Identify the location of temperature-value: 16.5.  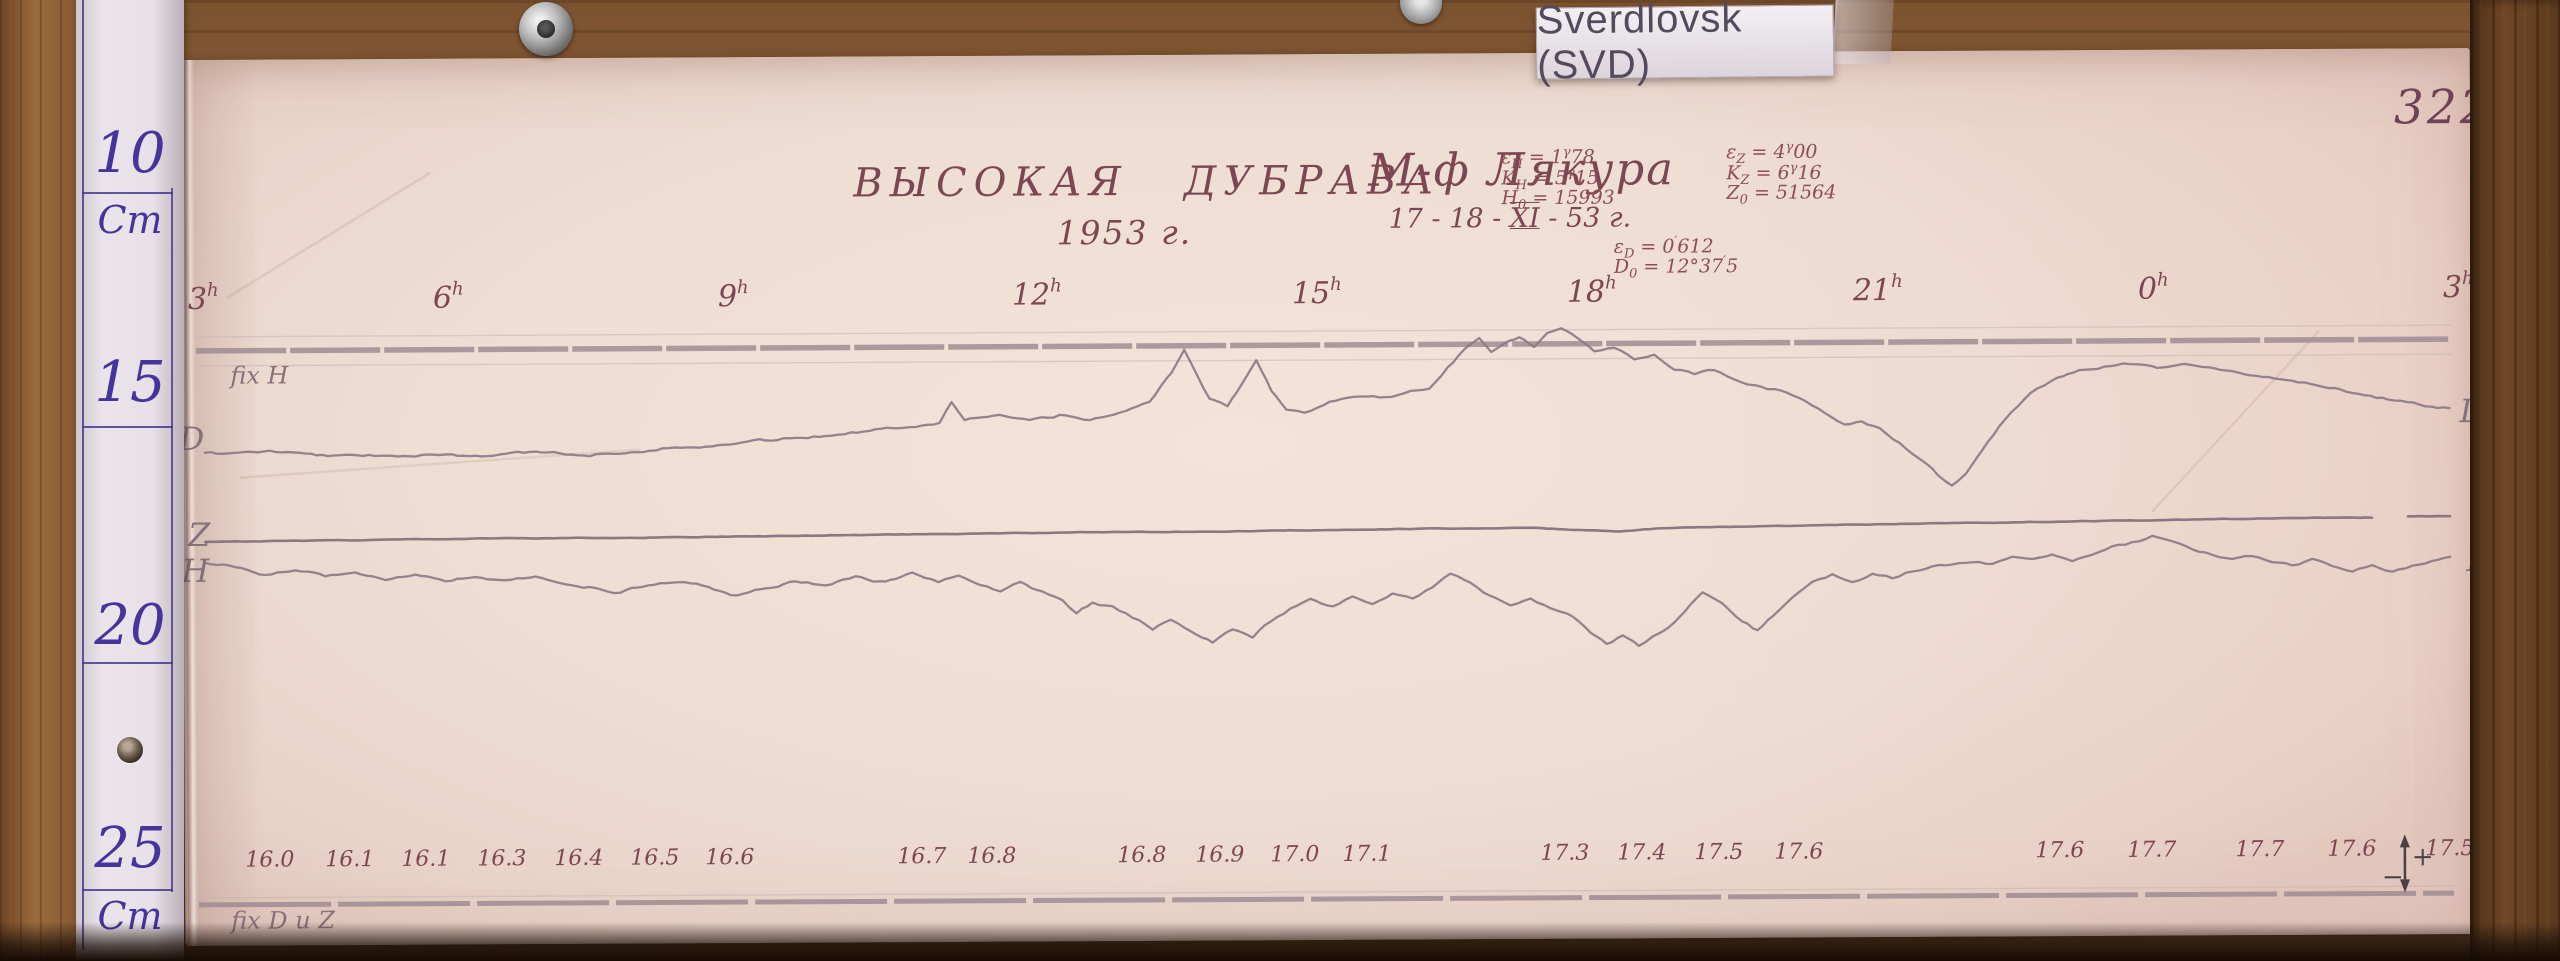
(655, 858).